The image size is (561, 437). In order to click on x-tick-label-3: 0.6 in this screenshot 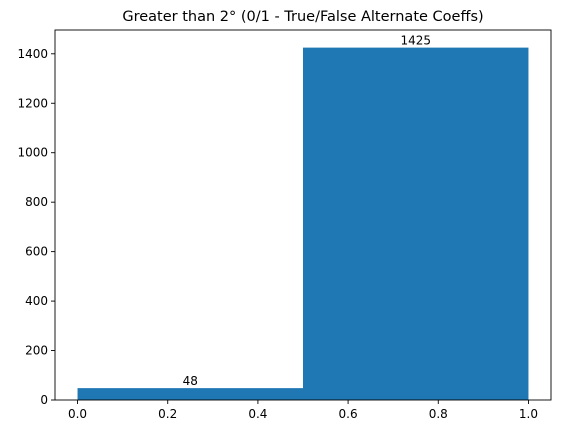, I will do `click(348, 414)`.